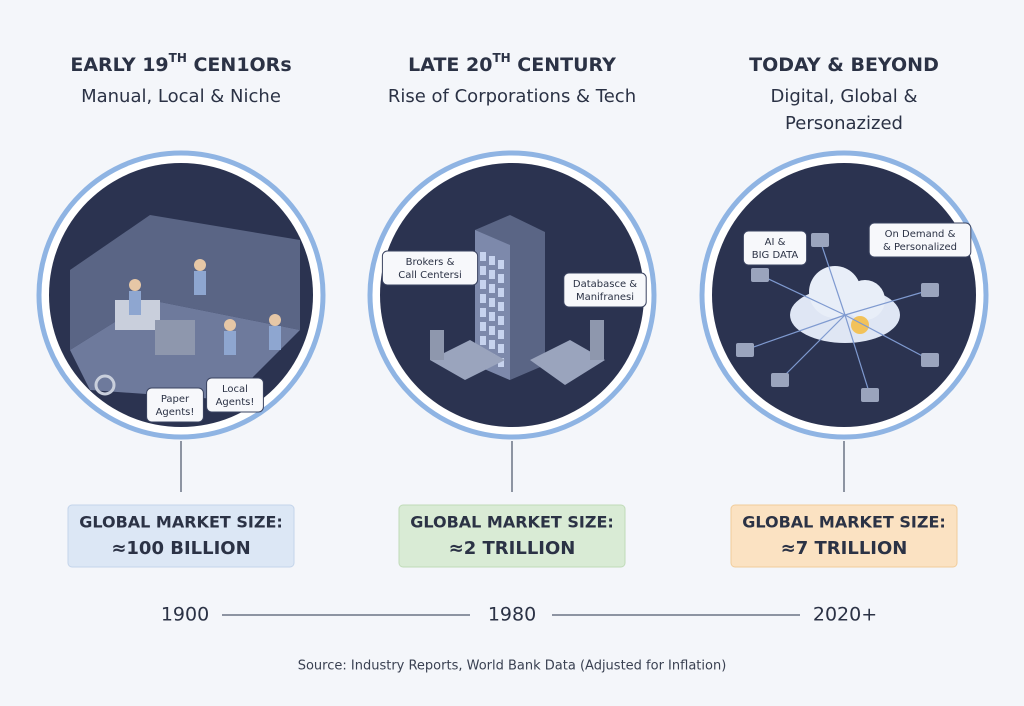  I want to click on title-text: LATE 20, so click(450, 65).